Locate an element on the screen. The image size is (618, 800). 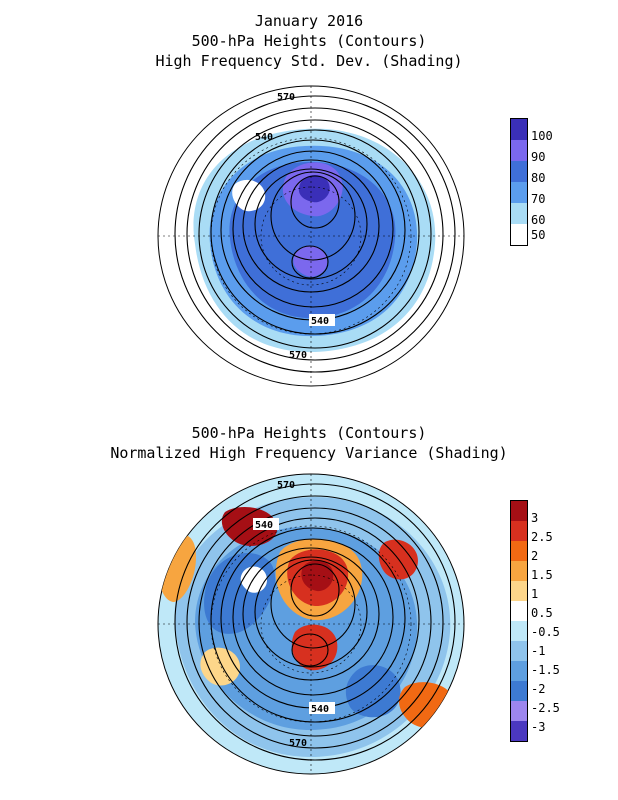
top-colorbar-label: 60 is located at coordinates (538, 220).